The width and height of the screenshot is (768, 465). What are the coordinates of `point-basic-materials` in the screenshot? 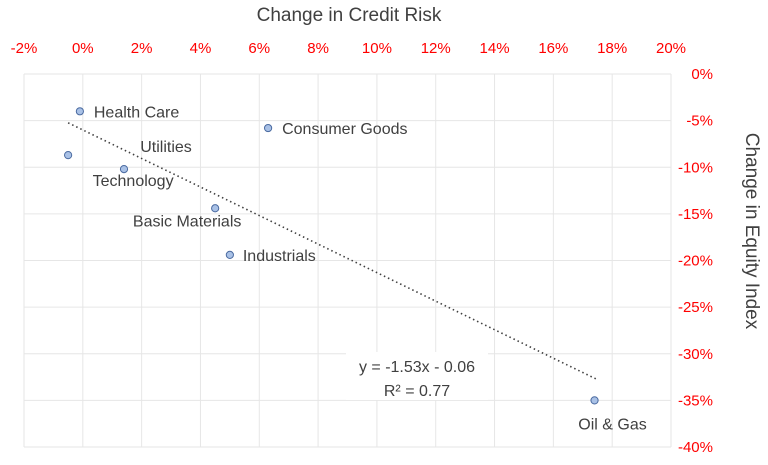 It's located at (215, 208).